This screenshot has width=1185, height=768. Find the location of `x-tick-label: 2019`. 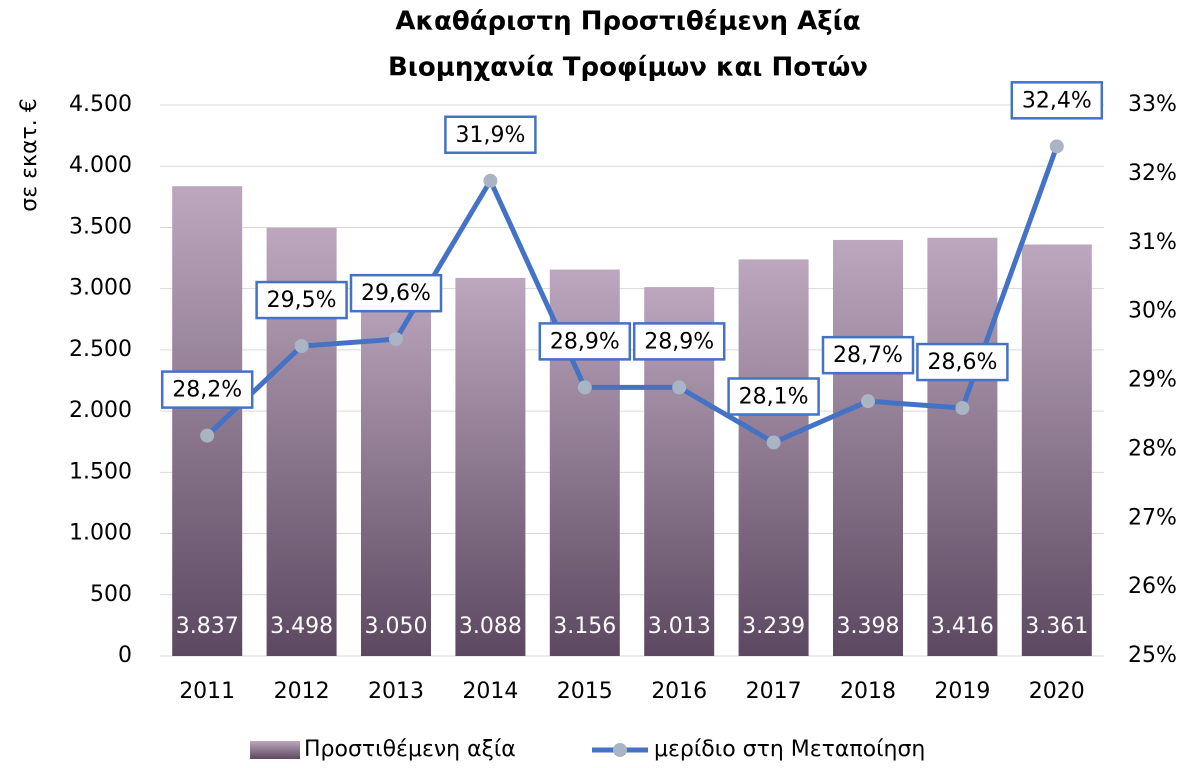

x-tick-label: 2019 is located at coordinates (962, 691).